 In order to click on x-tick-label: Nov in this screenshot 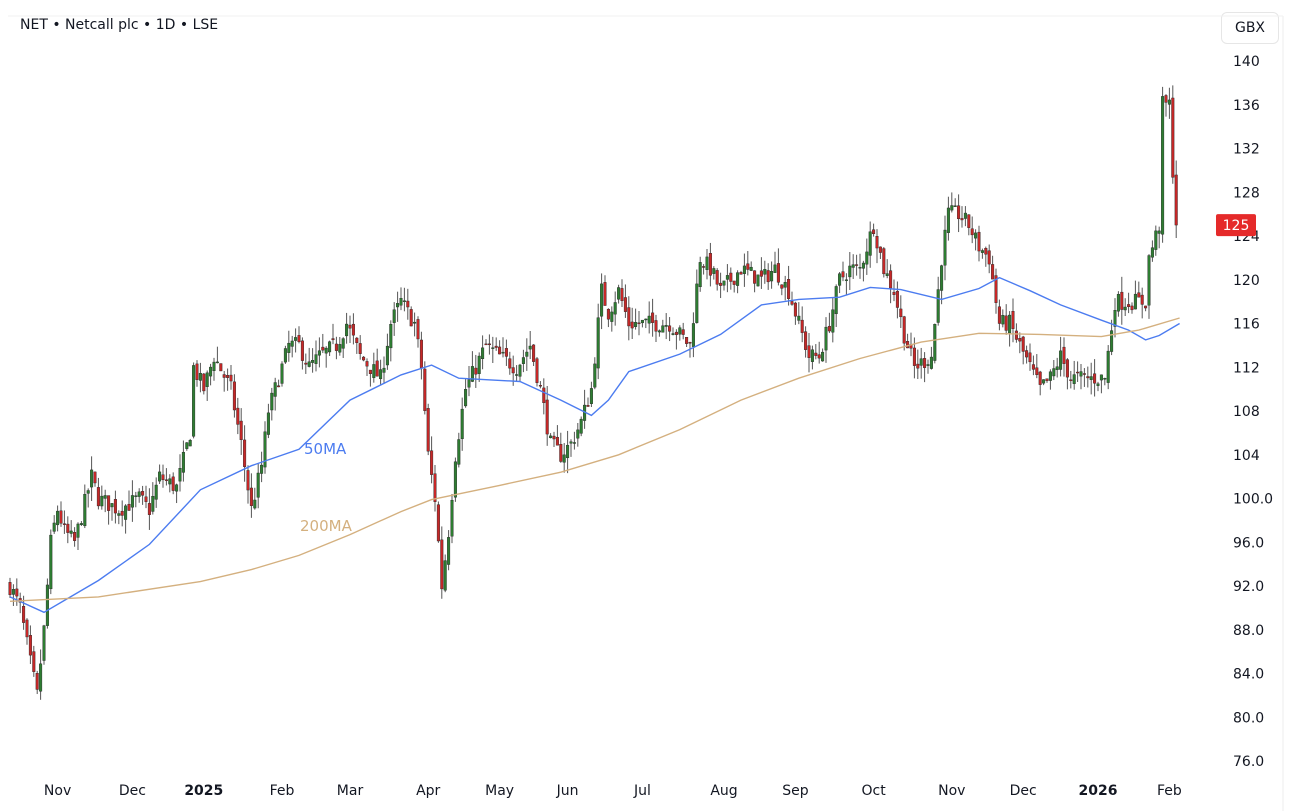, I will do `click(57, 791)`.